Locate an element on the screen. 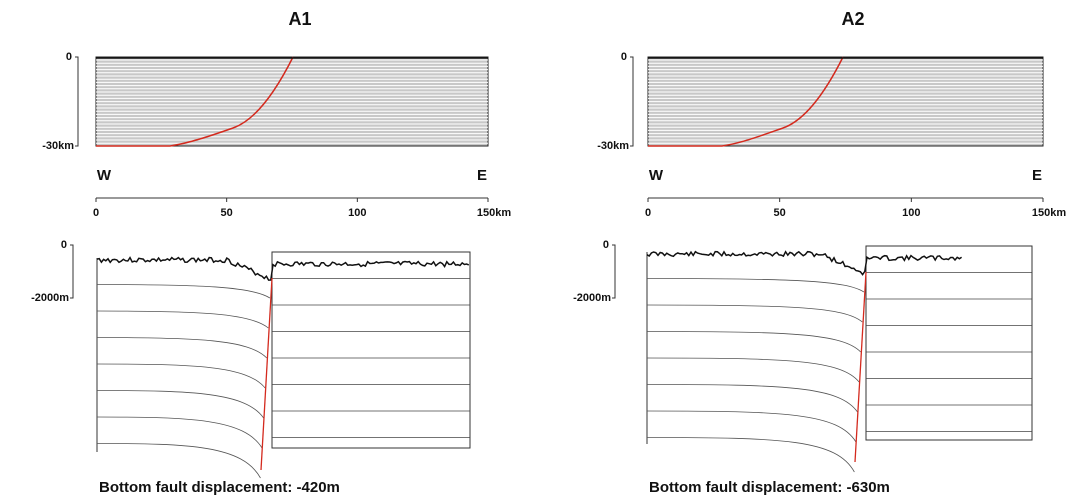 The height and width of the screenshot is (498, 1071). panel-title: A1 is located at coordinates (299, 19).